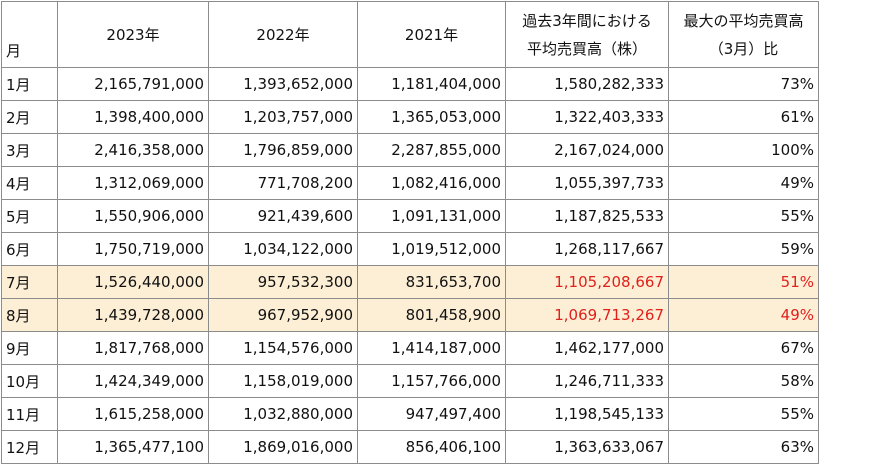  What do you see at coordinates (431, 381) in the screenshot?
I see `value-cell: 1,157,766,000` at bounding box center [431, 381].